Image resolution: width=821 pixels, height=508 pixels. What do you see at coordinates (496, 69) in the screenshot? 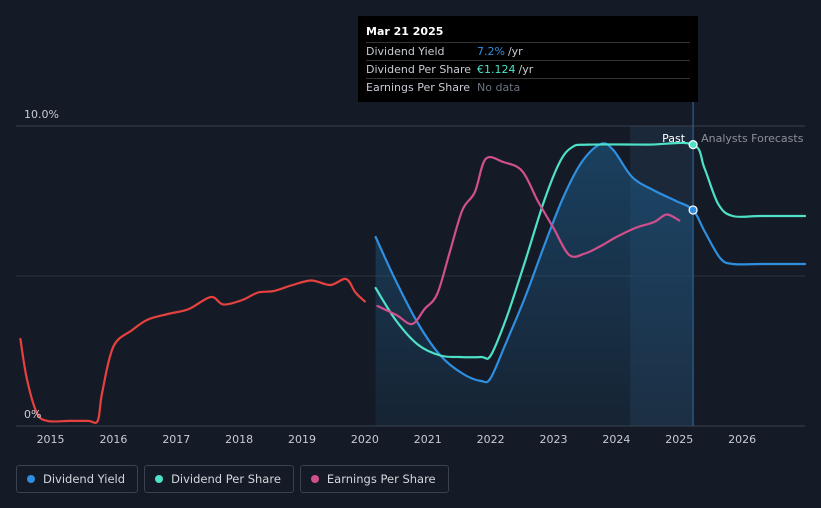
I see `tooltip-value: €1.124` at bounding box center [496, 69].